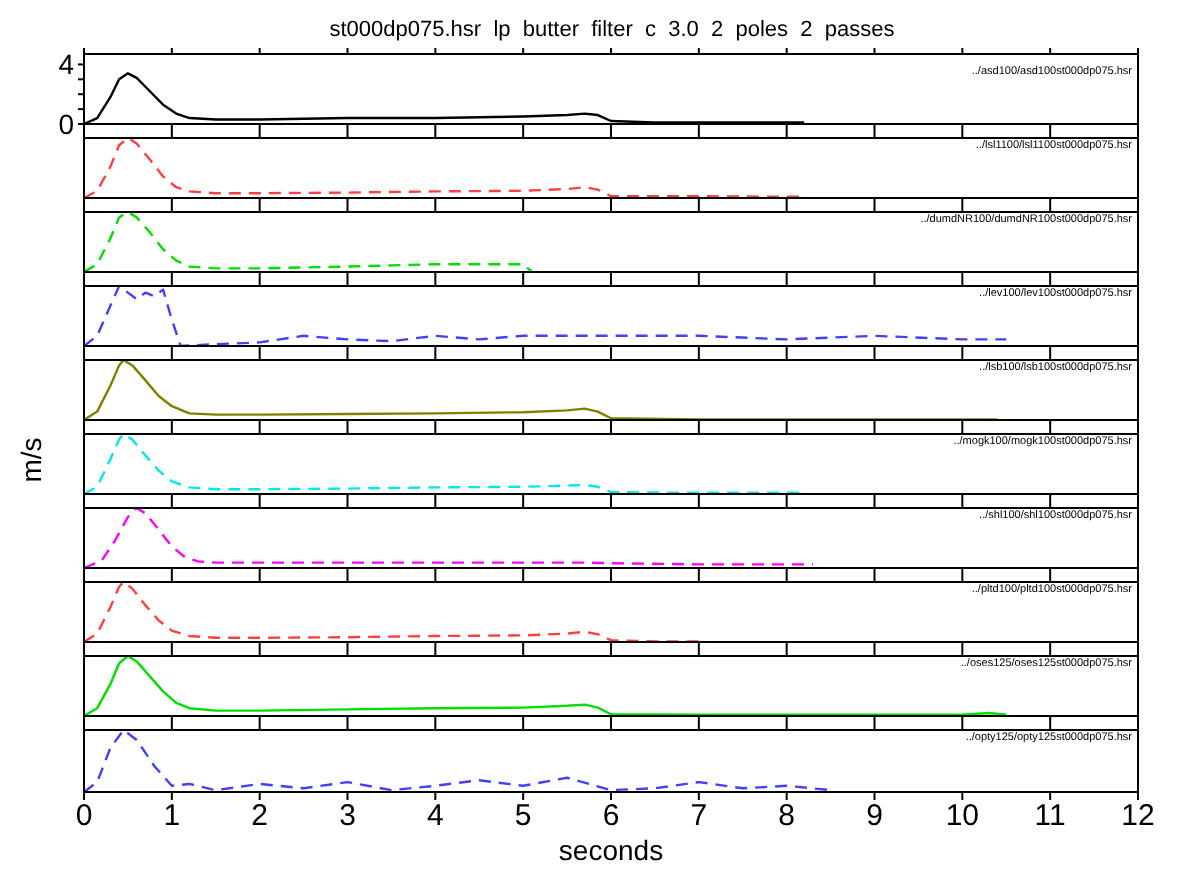 This screenshot has height=884, width=1188. What do you see at coordinates (435, 816) in the screenshot?
I see `x-tick-label: 4` at bounding box center [435, 816].